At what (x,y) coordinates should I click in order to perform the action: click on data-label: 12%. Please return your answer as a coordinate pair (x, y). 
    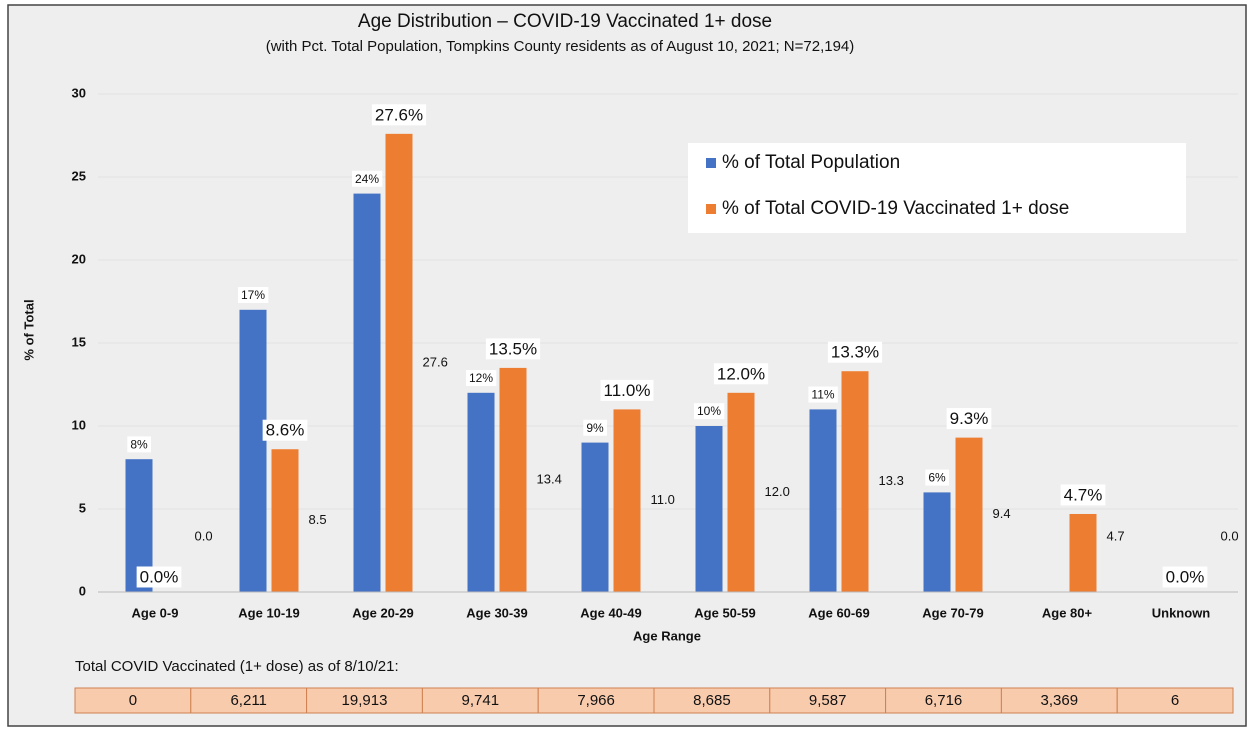
    Looking at the image, I should click on (481, 378).